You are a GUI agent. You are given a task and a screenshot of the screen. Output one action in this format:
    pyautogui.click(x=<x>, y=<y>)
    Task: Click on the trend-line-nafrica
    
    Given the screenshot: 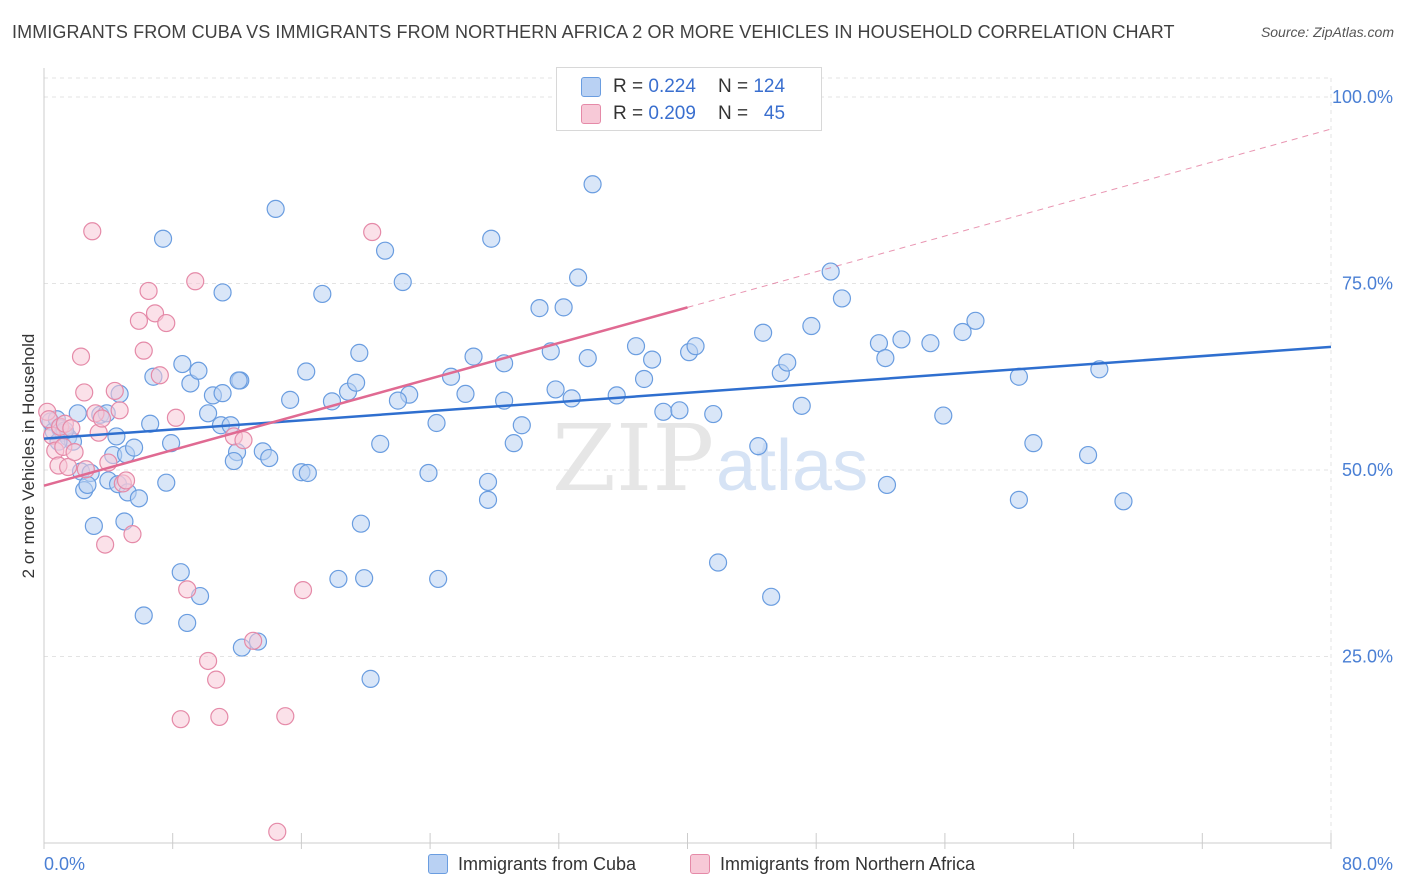 What is the action you would take?
    pyautogui.click(x=365, y=396)
    